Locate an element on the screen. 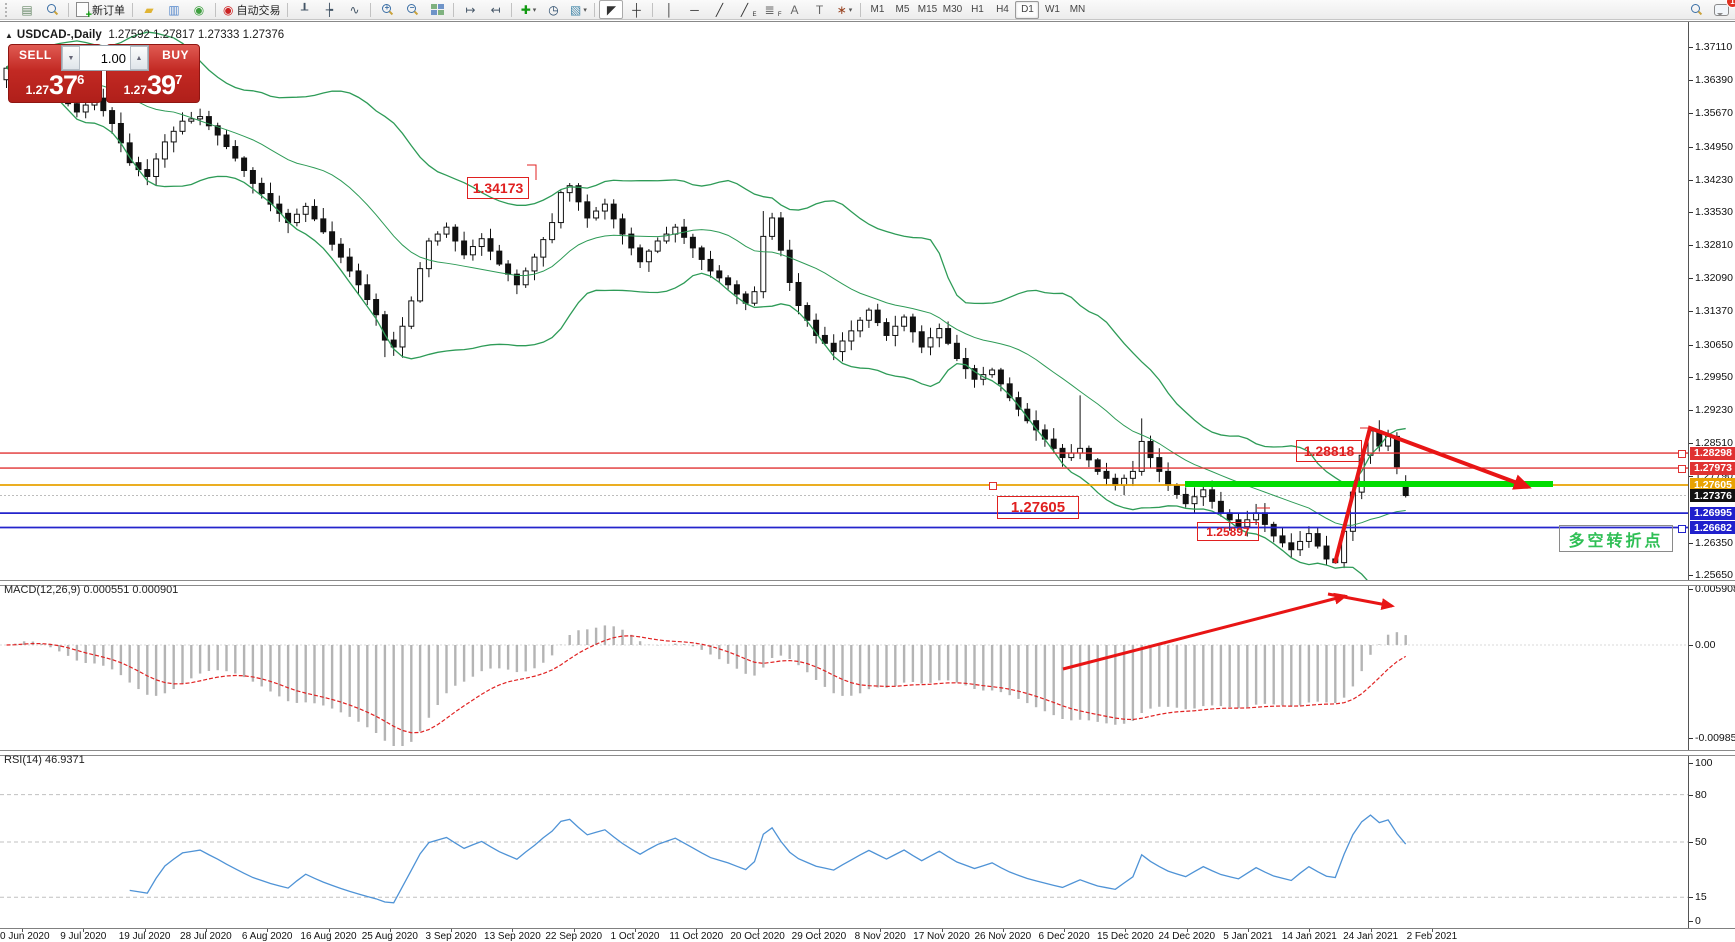 This screenshot has width=1735, height=942. date-label: 3 Sep 2020 is located at coordinates (451, 936).